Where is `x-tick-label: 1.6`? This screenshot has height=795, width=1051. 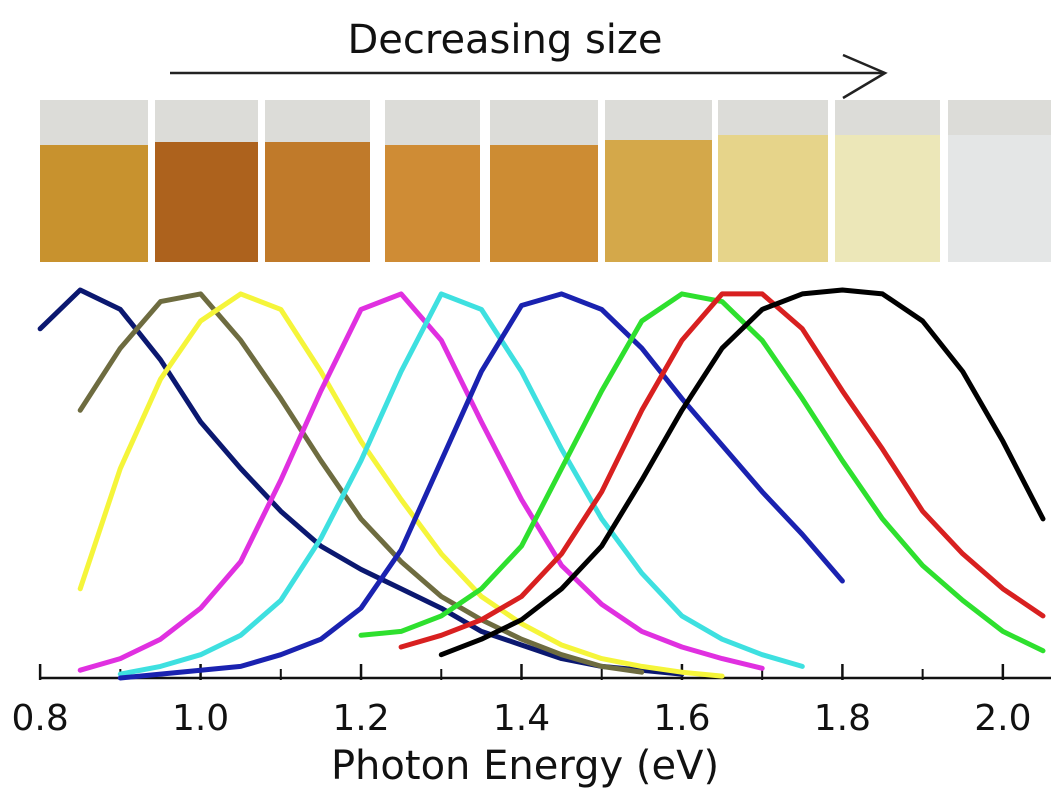 x-tick-label: 1.6 is located at coordinates (681, 718).